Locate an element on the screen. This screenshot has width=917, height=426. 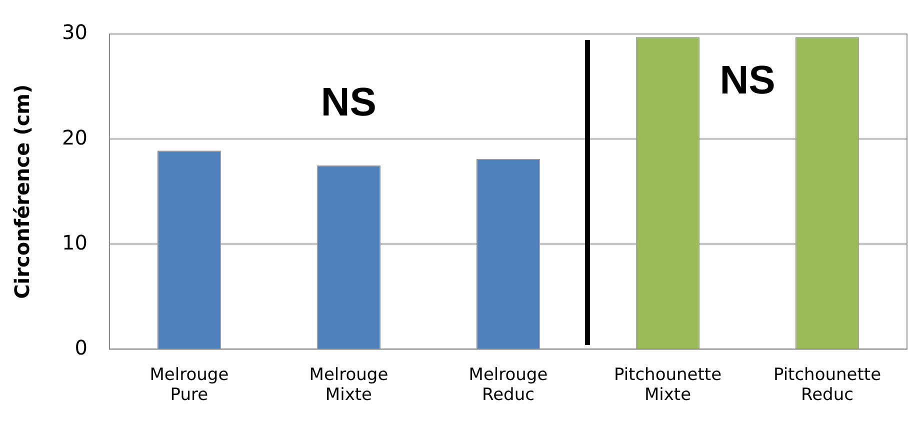
x-tick-label: Melrouge Mixte is located at coordinates (348, 385).